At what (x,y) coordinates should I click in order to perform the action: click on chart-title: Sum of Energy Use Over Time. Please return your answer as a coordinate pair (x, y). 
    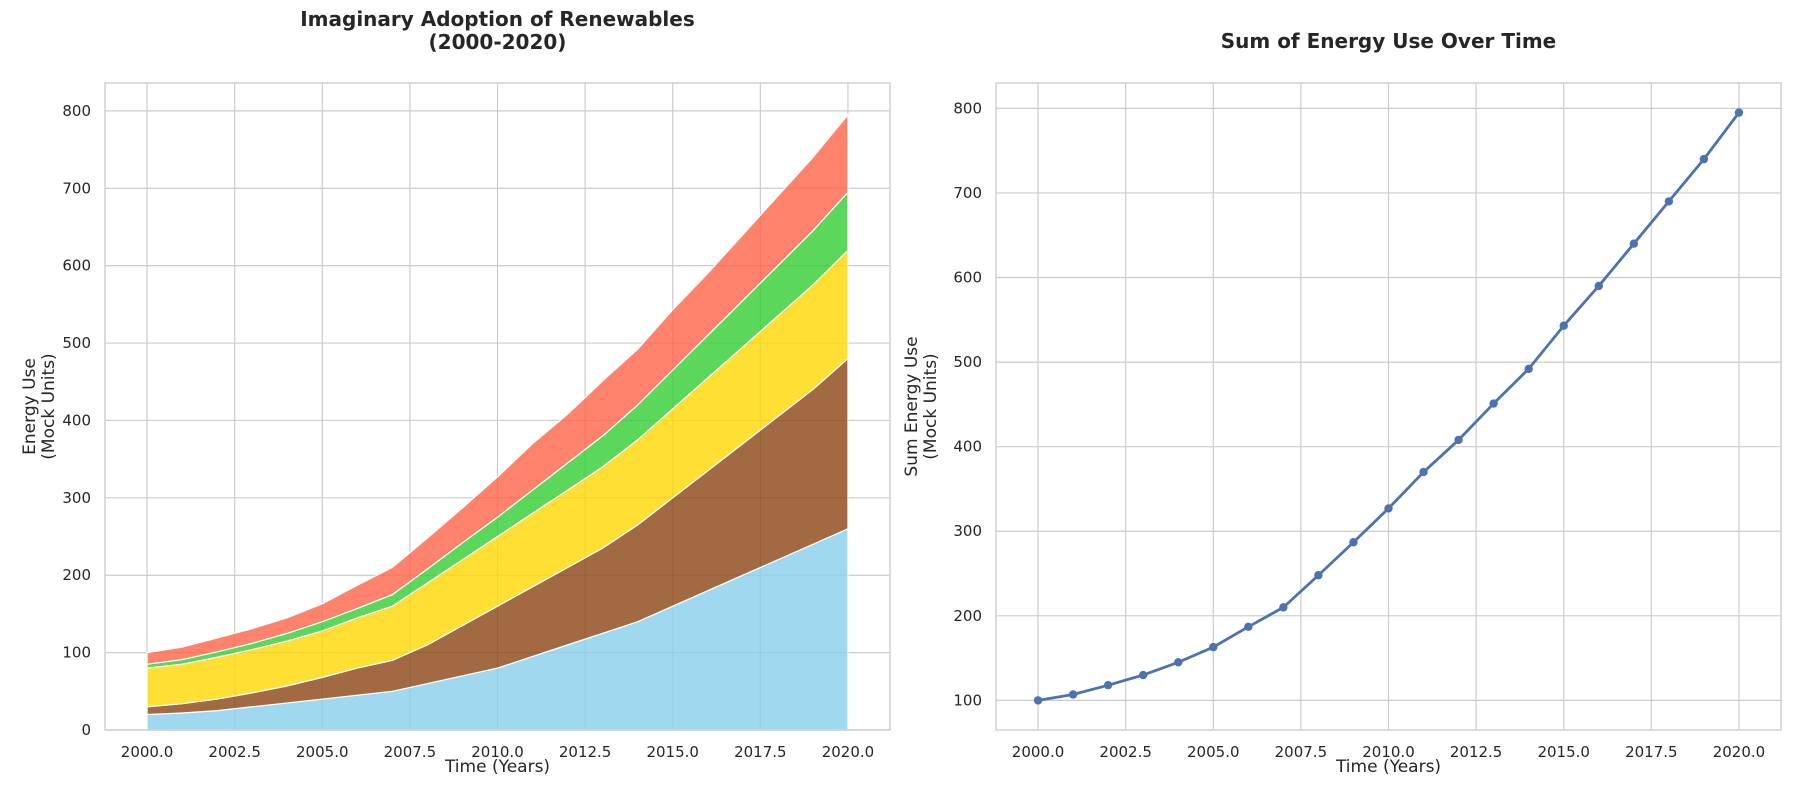
    Looking at the image, I should click on (1389, 41).